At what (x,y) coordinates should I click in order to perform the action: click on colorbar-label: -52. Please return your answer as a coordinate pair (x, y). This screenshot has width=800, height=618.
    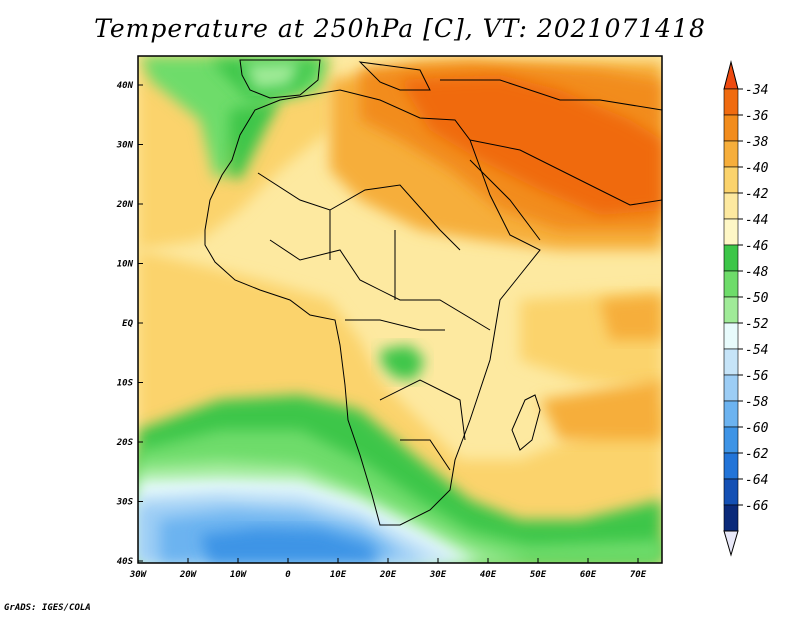
    Looking at the image, I should click on (757, 324).